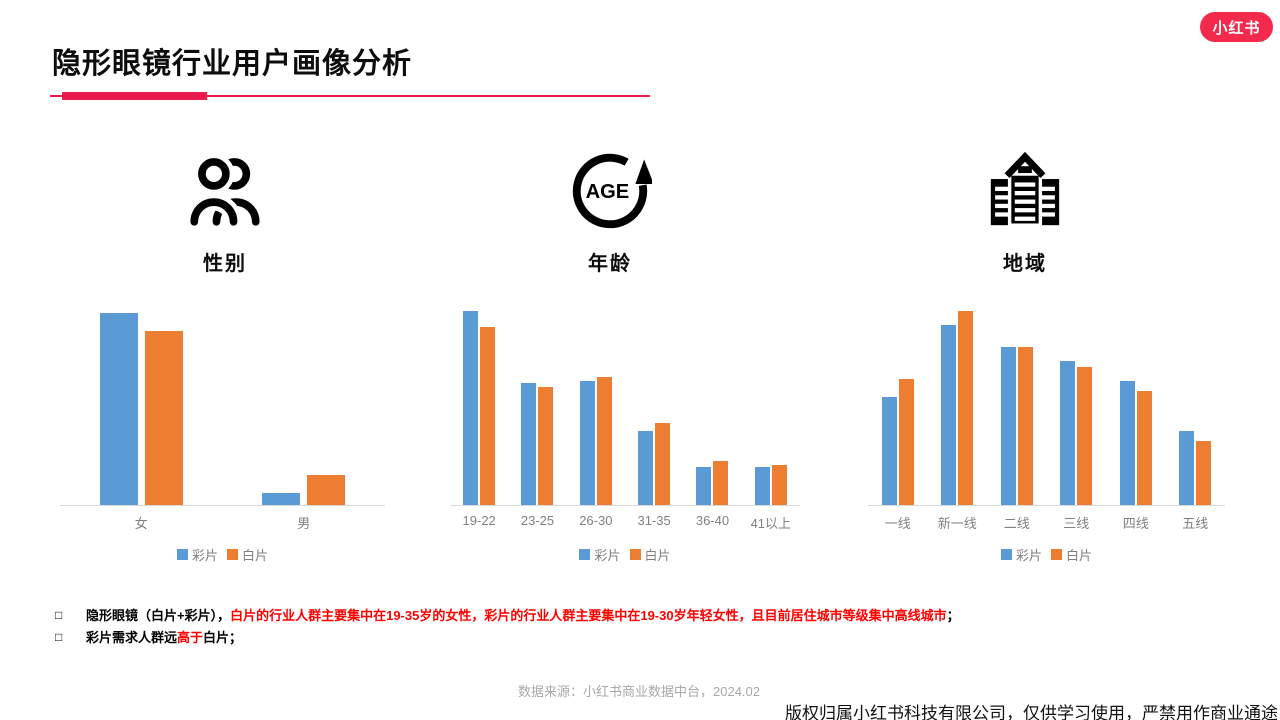 This screenshot has height=720, width=1280. I want to click on bullet-segment-black: 白片；, so click(223, 637).